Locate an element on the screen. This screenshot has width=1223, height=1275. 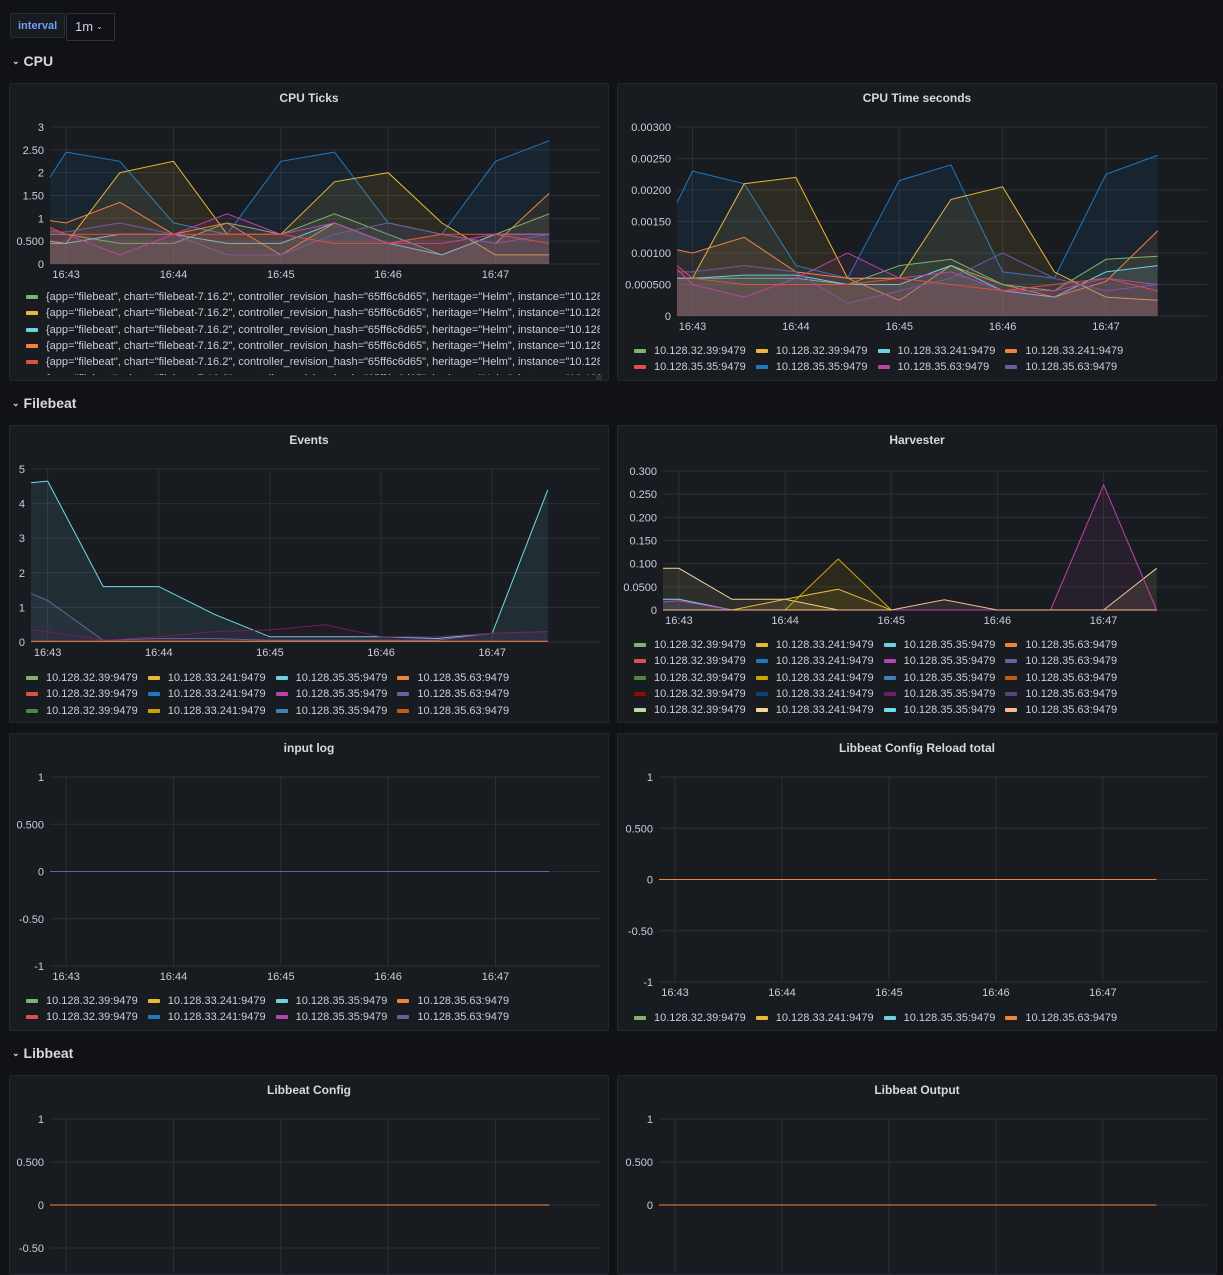
panel-title: Events is located at coordinates (309, 440).